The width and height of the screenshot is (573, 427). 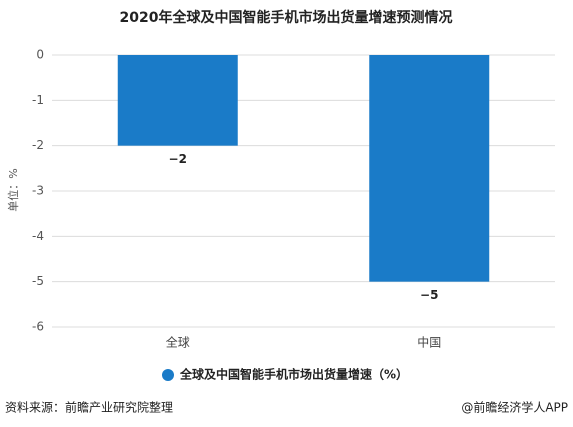 I want to click on x-tick-label: 全球, so click(x=178, y=342).